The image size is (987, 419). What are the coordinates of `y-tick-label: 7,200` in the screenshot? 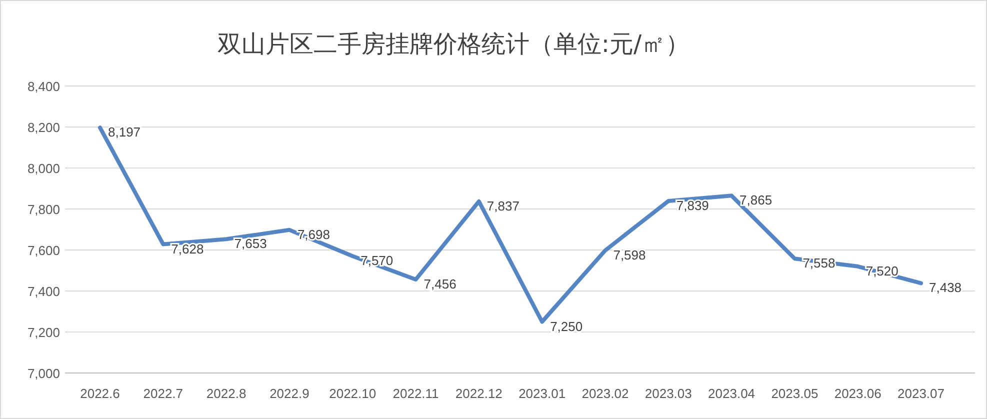 It's located at (43, 332).